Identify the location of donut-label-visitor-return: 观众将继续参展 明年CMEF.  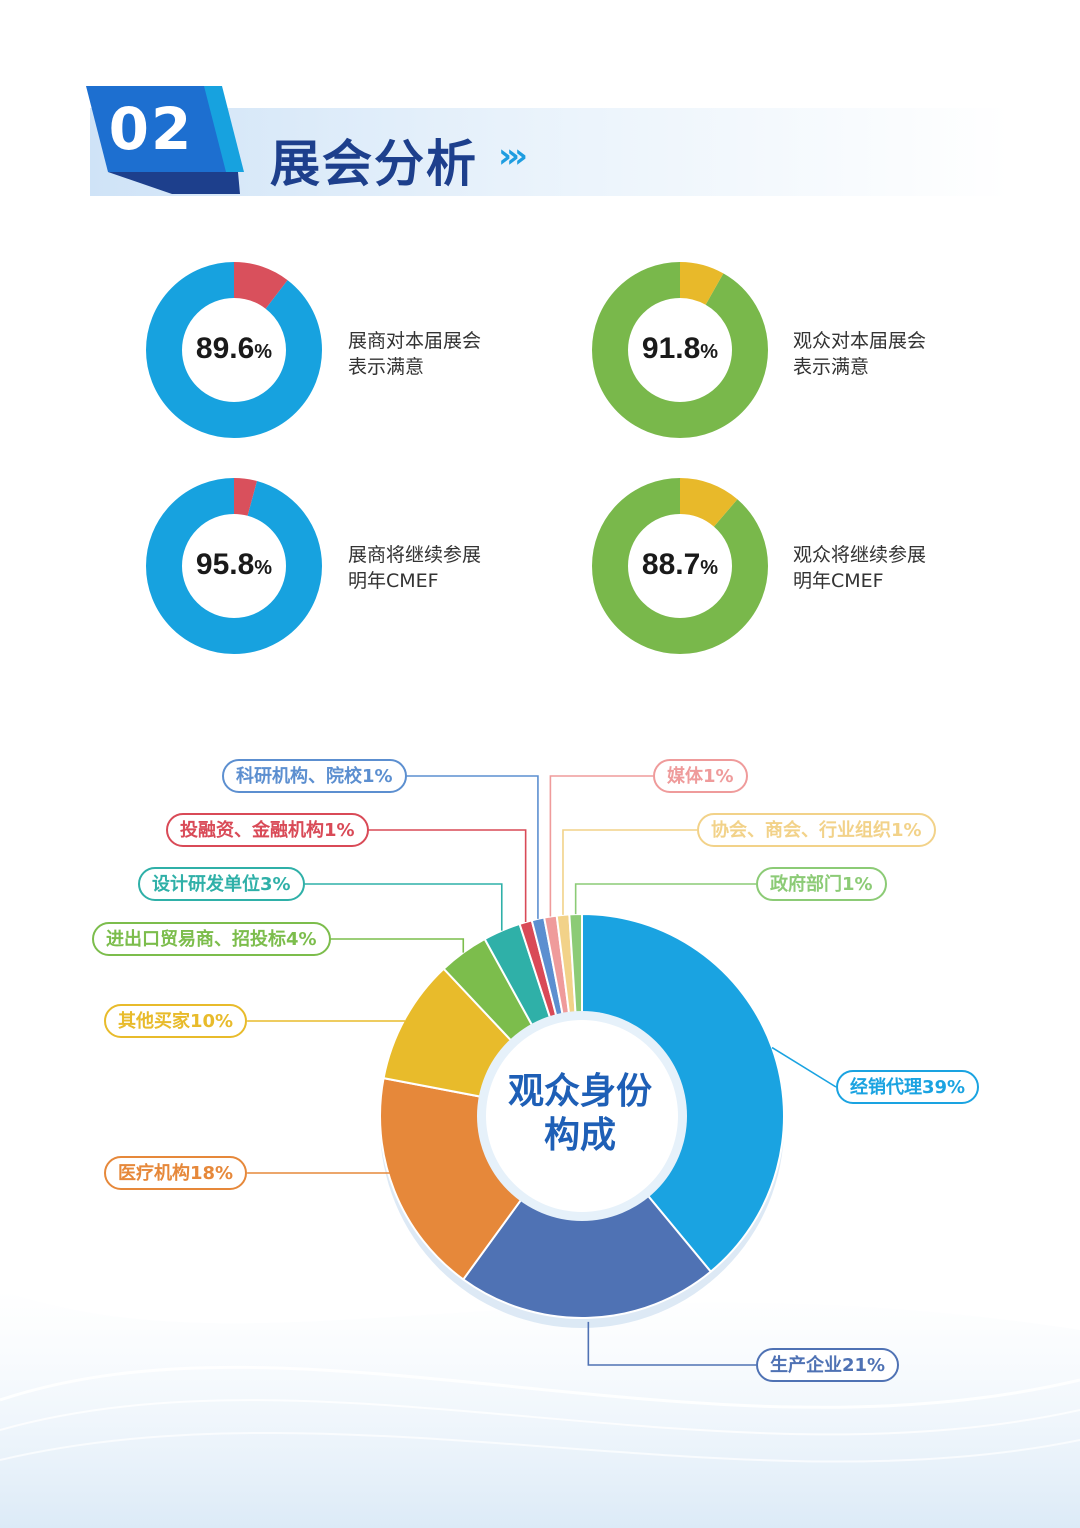
(860, 568).